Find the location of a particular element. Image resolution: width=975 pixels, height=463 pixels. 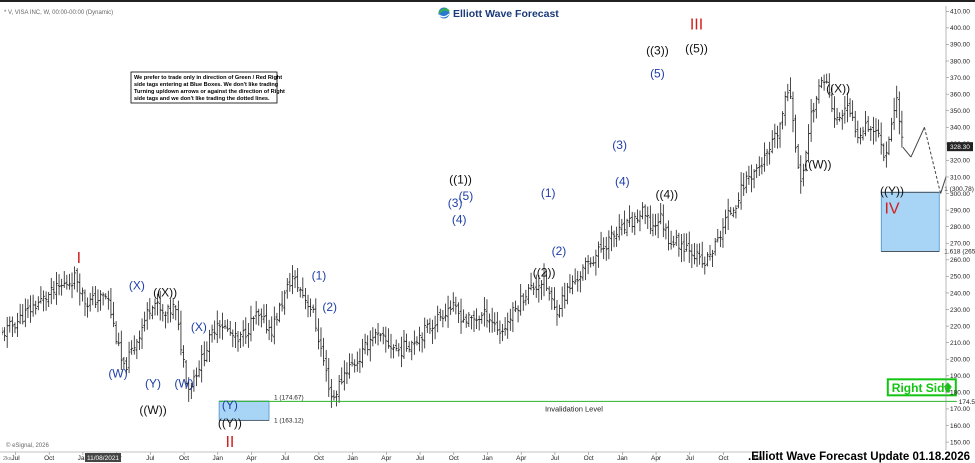

x-tick-label: Oct is located at coordinates (723, 458).